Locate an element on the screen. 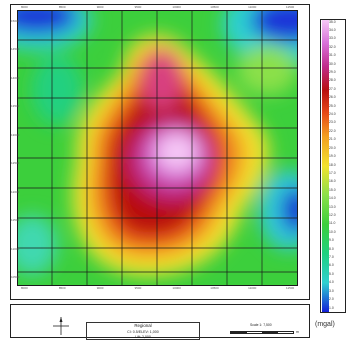 The image size is (348, 356). color-scale-label: 34.0 is located at coordinates (332, 29).